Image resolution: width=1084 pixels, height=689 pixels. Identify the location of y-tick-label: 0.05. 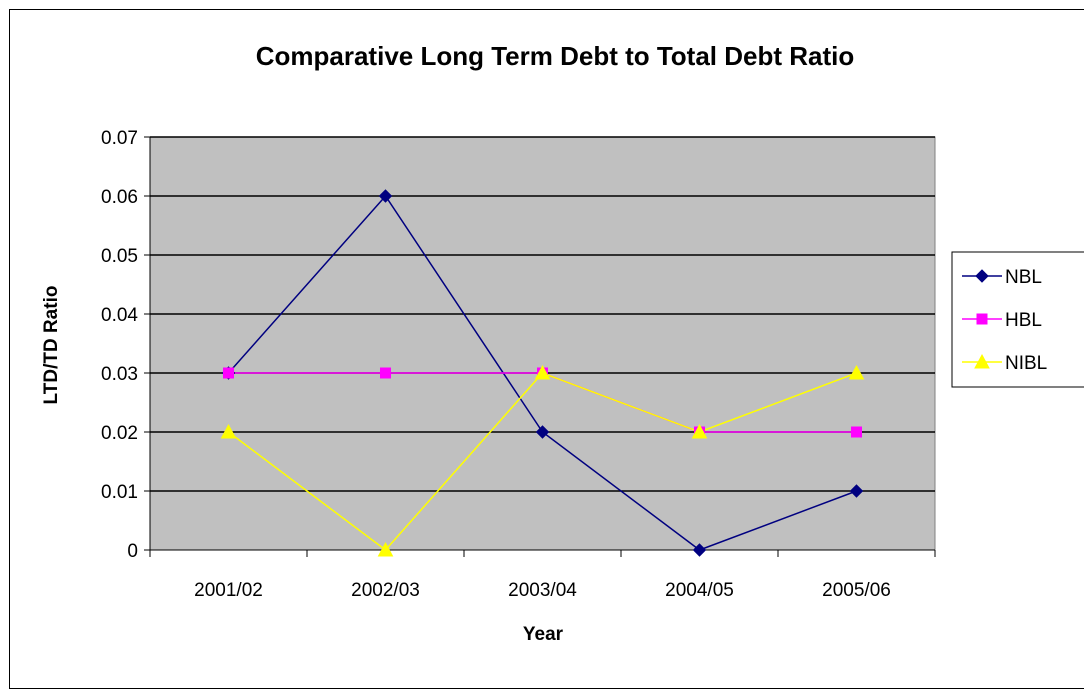
(119, 256).